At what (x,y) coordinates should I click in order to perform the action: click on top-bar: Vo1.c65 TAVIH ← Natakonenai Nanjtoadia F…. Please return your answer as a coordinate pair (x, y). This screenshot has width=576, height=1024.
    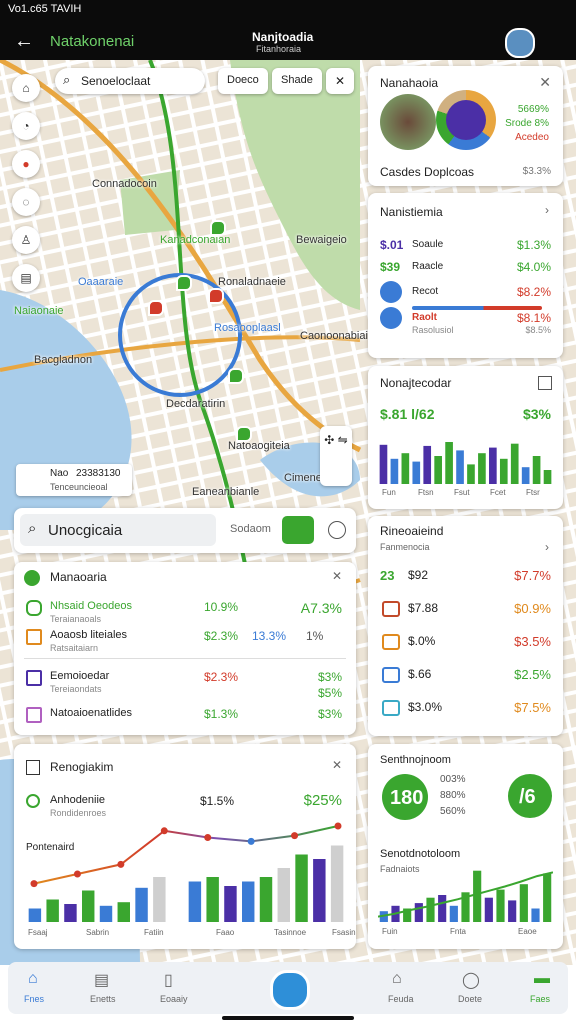
    Looking at the image, I should click on (288, 30).